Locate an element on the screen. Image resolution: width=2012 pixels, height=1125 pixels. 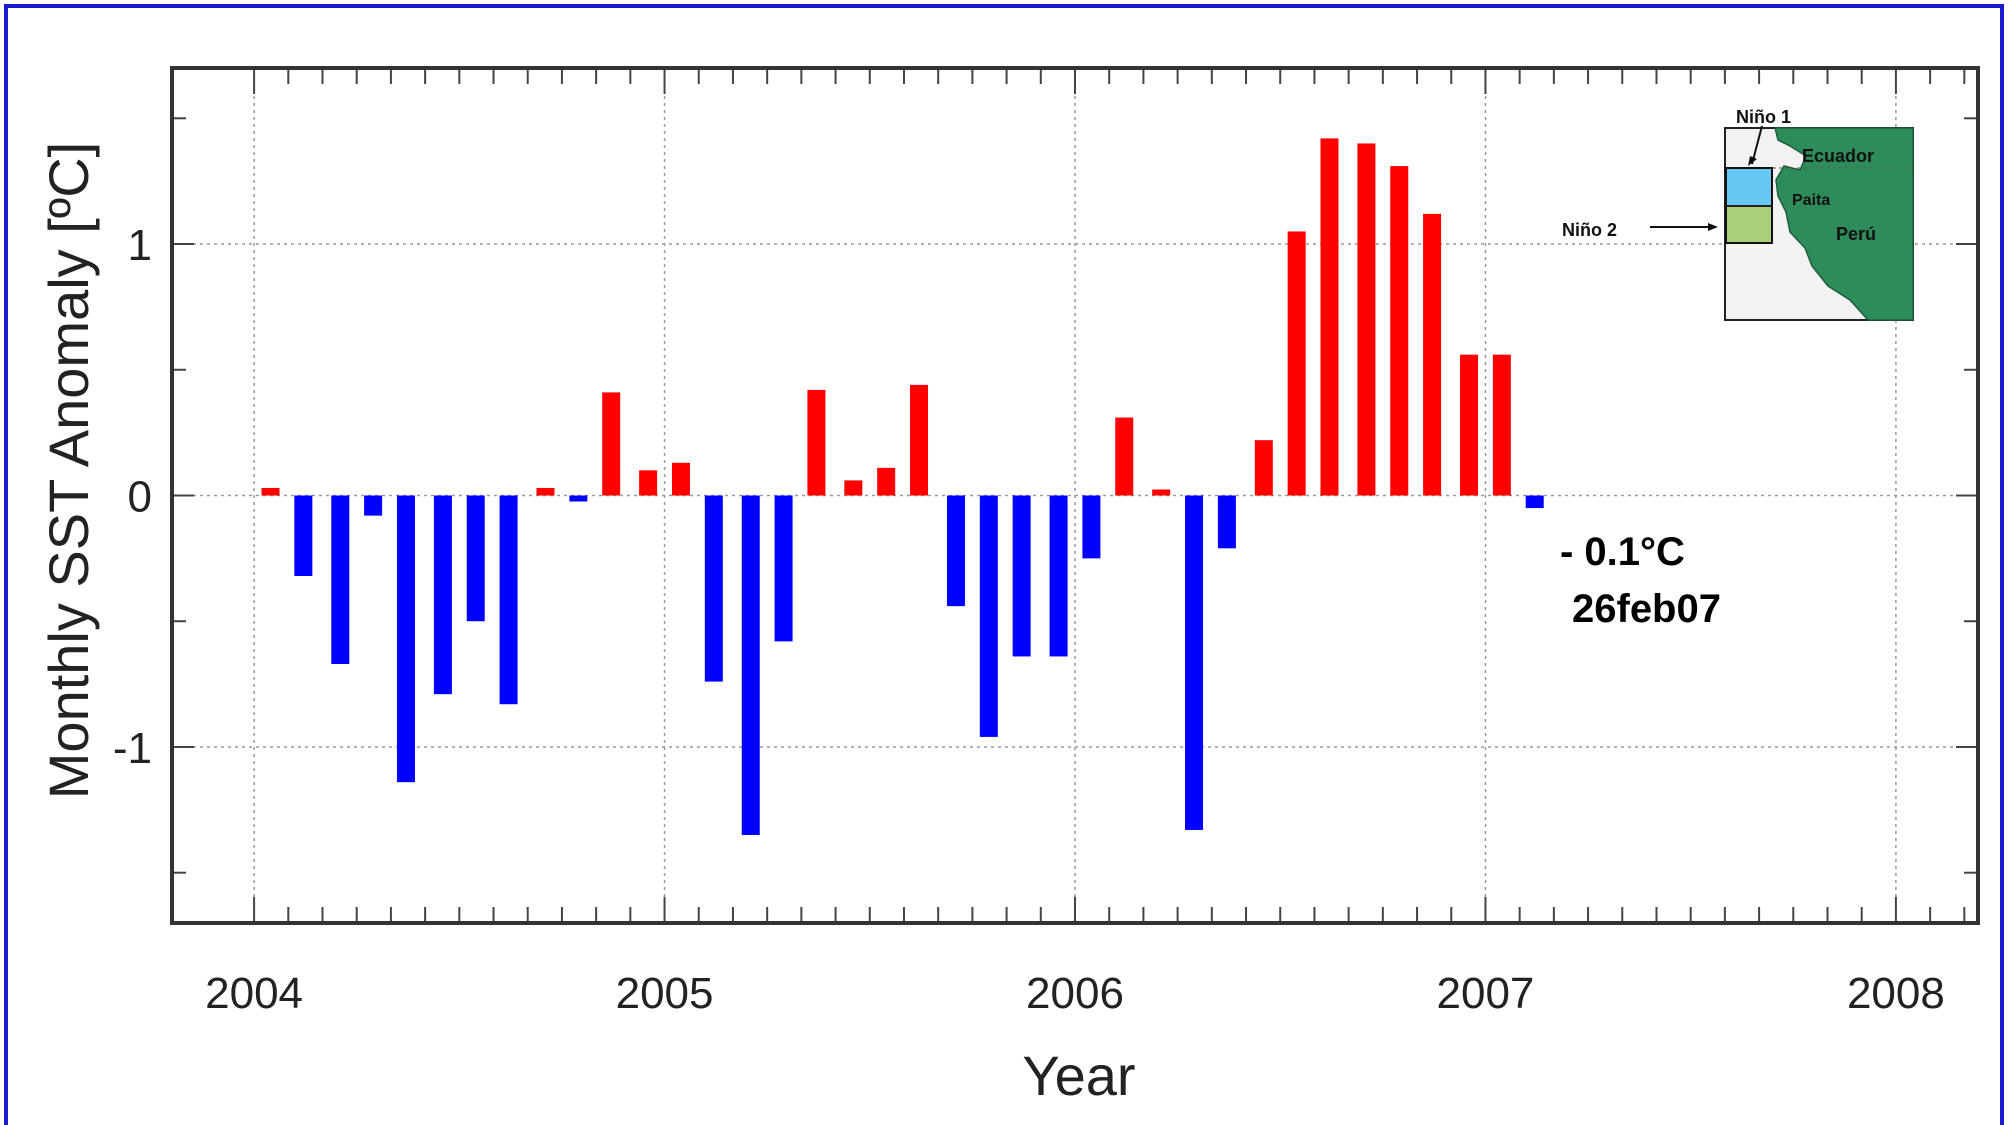
inset-map: Niño 1 Niño 2 Ecuador Paita Perú is located at coordinates (1738, 214).